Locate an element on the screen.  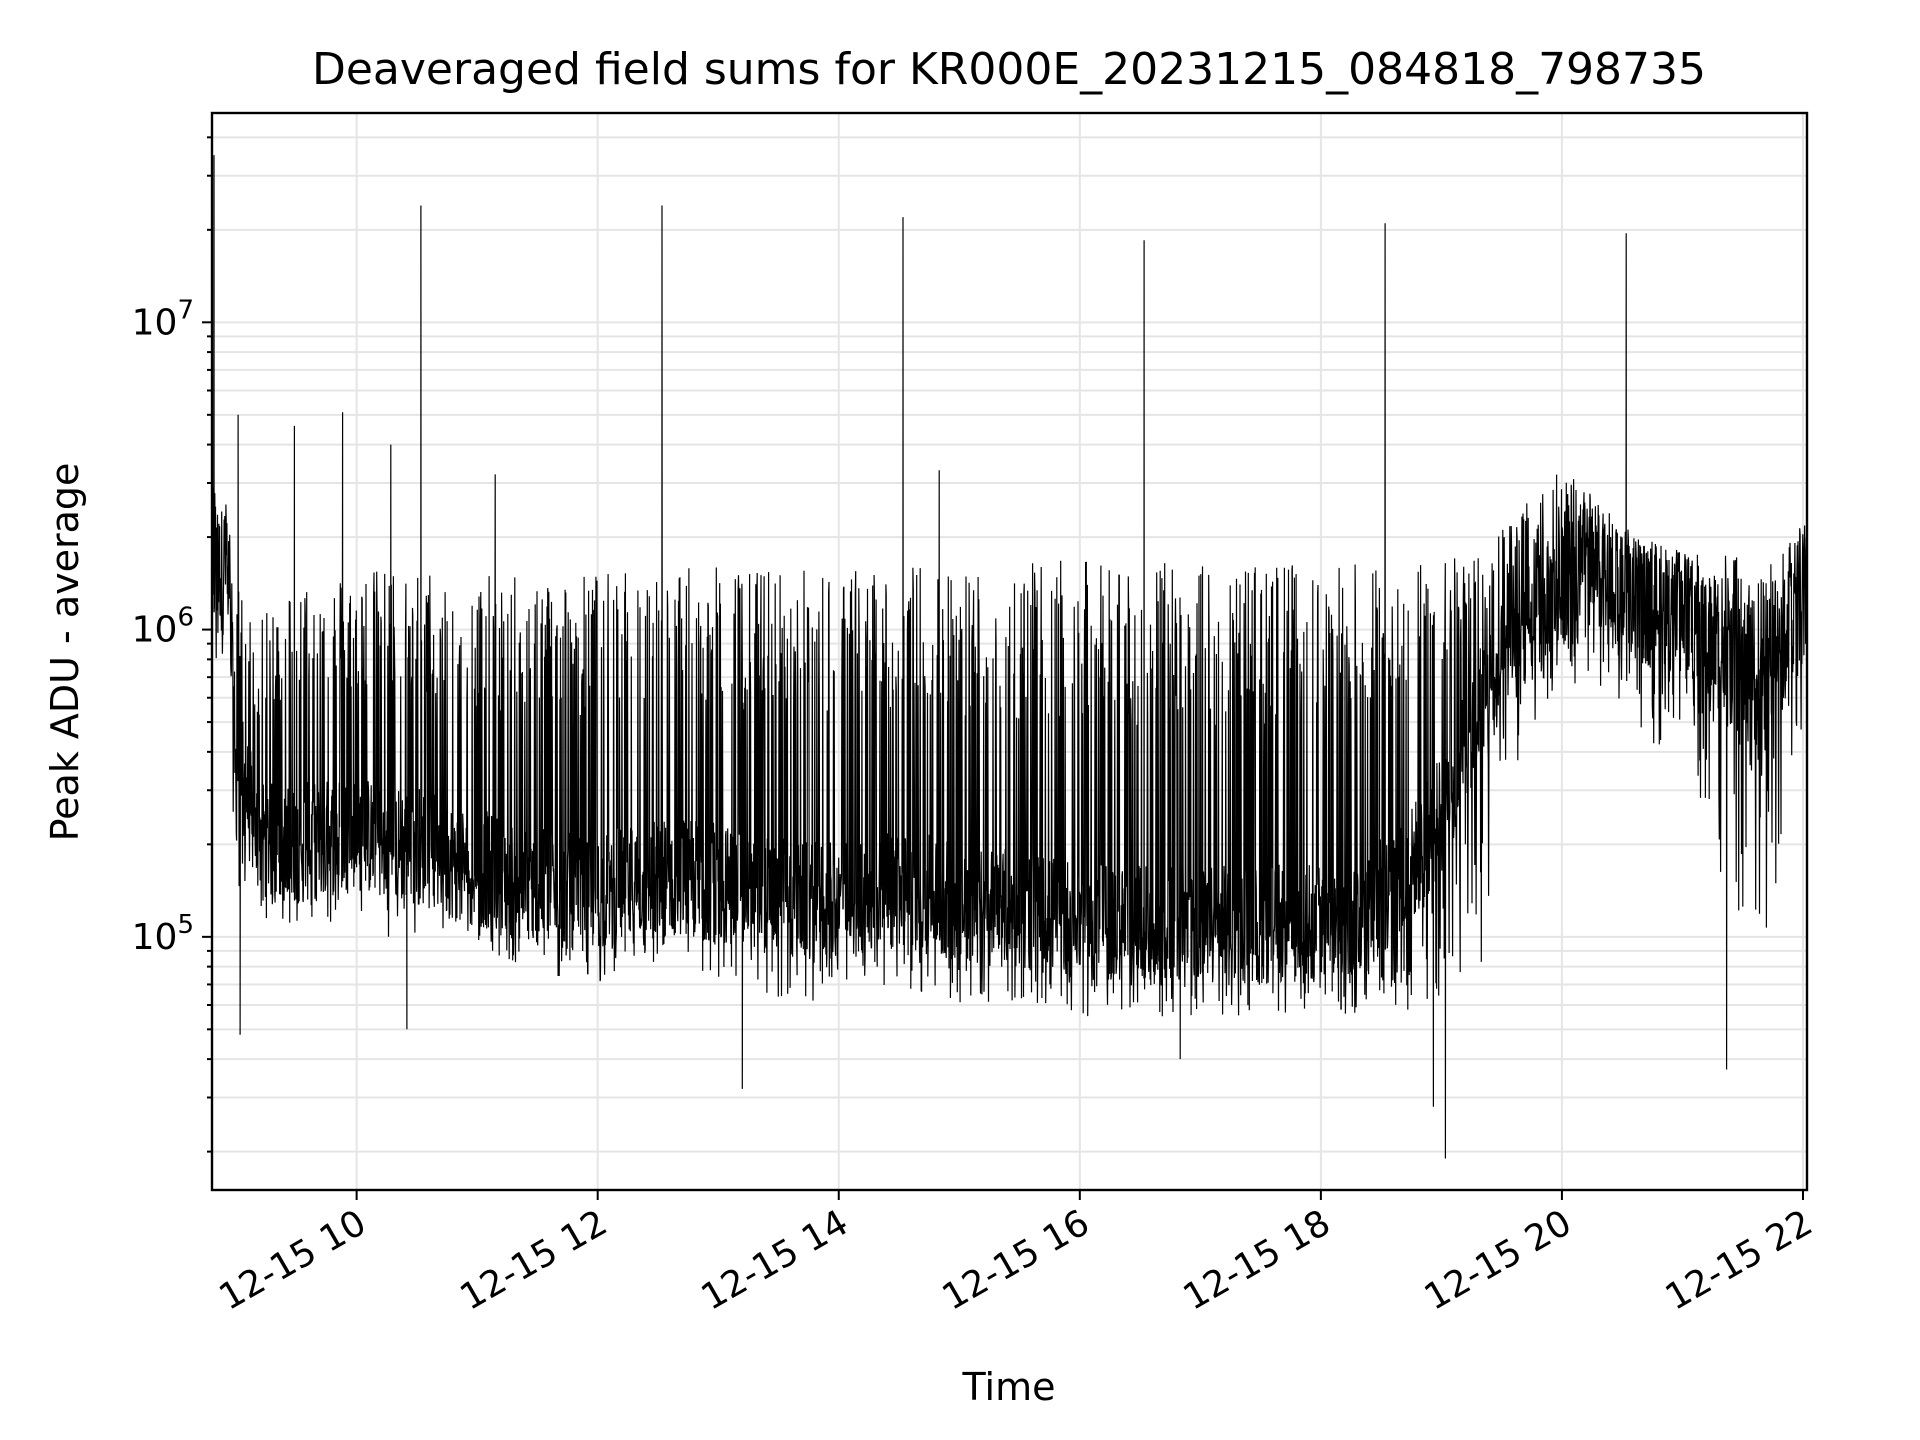
y-tick-label: 10⁷ is located at coordinates (163, 319).